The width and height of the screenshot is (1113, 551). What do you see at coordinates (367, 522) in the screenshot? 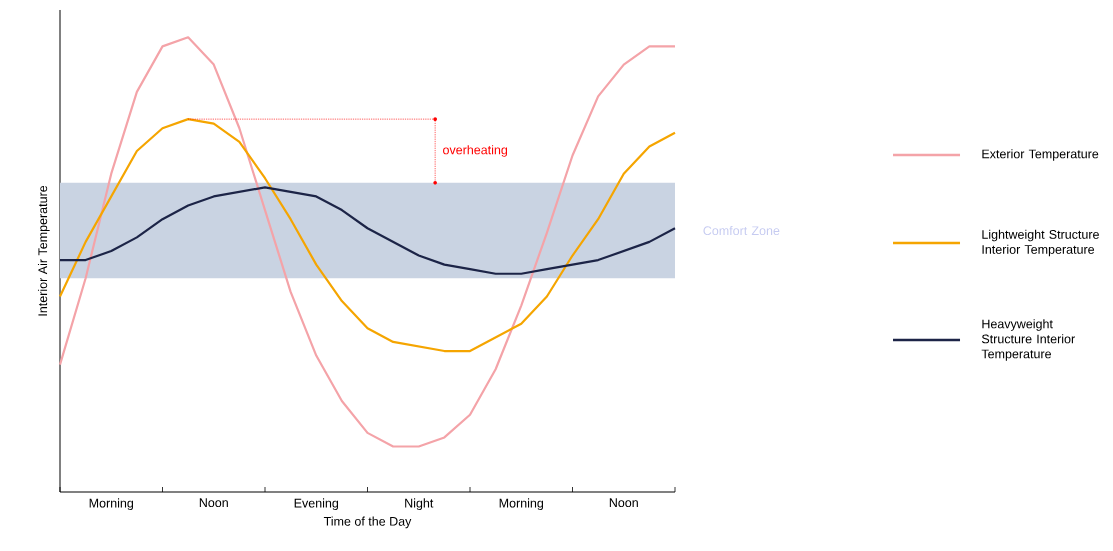
I see `x-axis-title: Time of the Day` at bounding box center [367, 522].